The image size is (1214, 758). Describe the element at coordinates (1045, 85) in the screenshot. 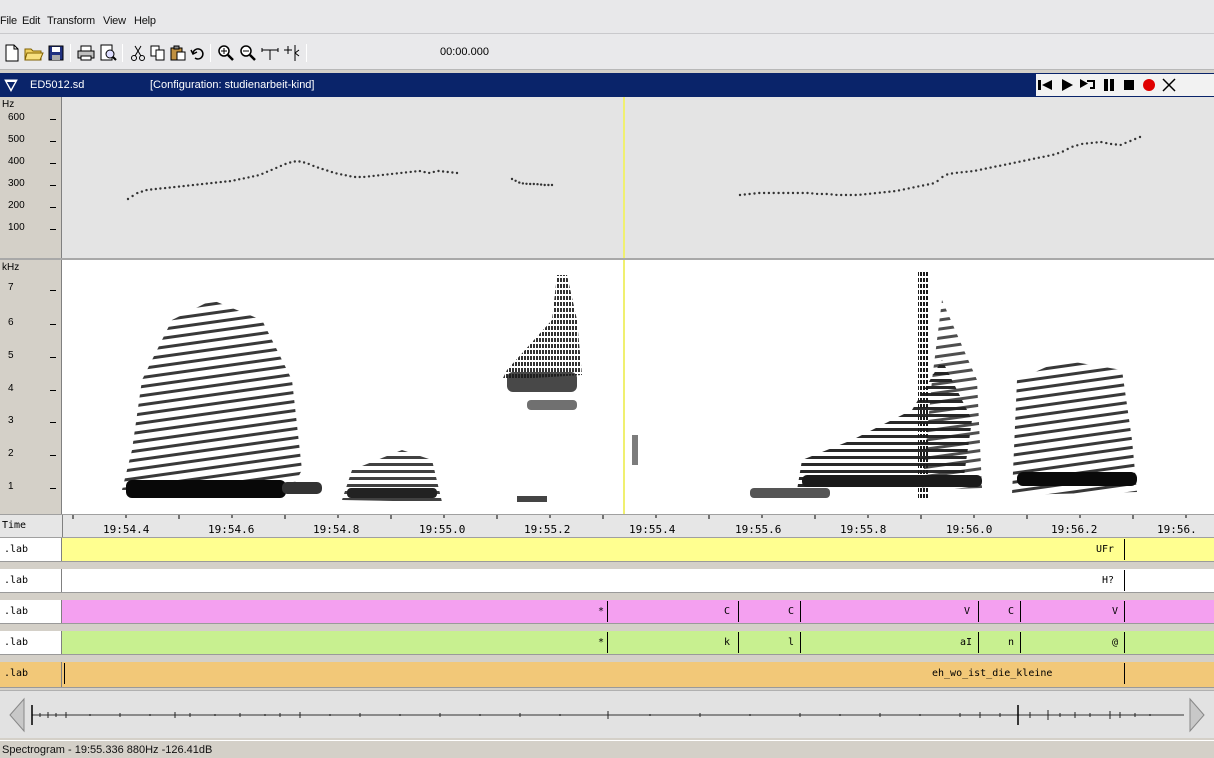

I see `skip-to-start-icon` at that location.